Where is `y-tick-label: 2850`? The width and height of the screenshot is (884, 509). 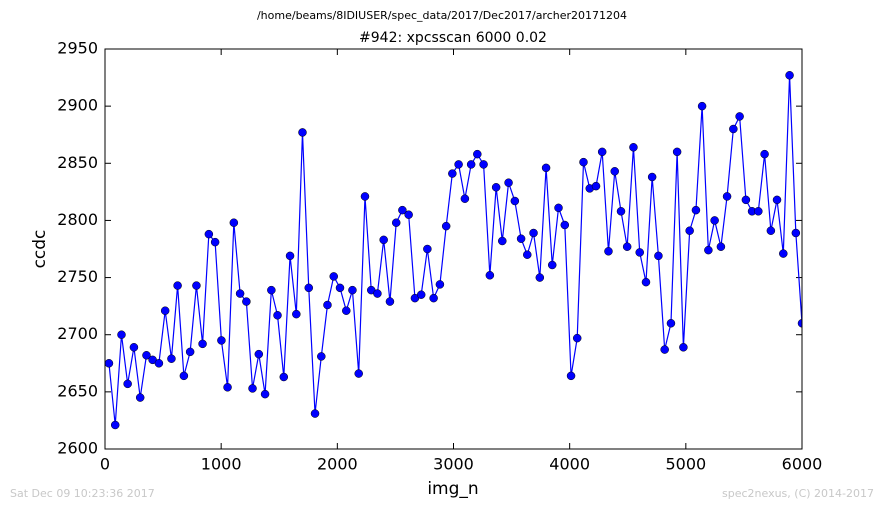 y-tick-label: 2850 is located at coordinates (77, 162).